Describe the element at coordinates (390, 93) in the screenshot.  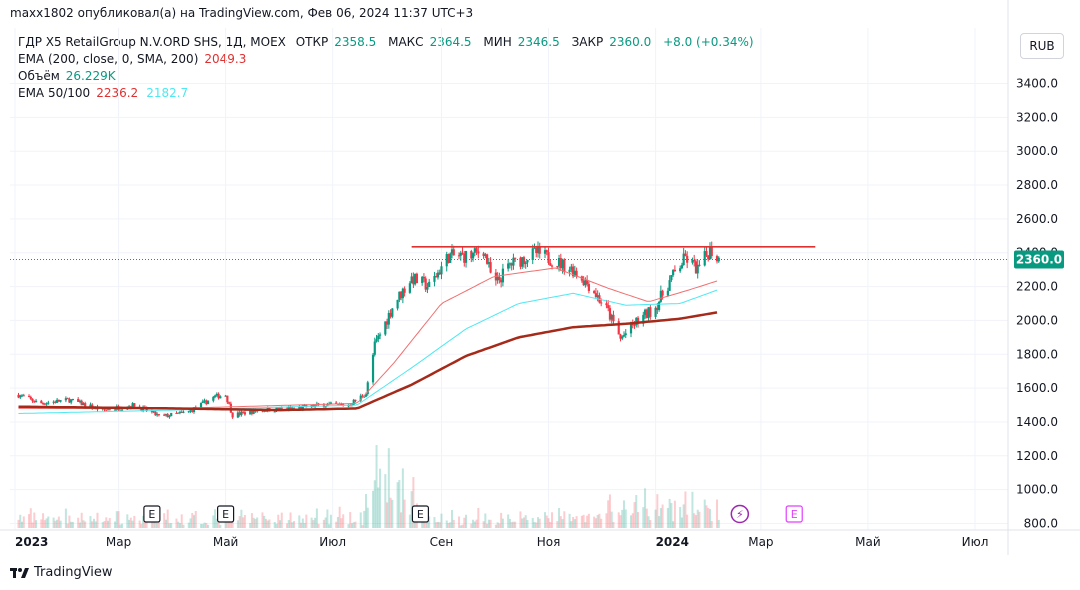
I see `legend-ema-pair-row: EMA 50/100 2236.2 2182.7` at that location.